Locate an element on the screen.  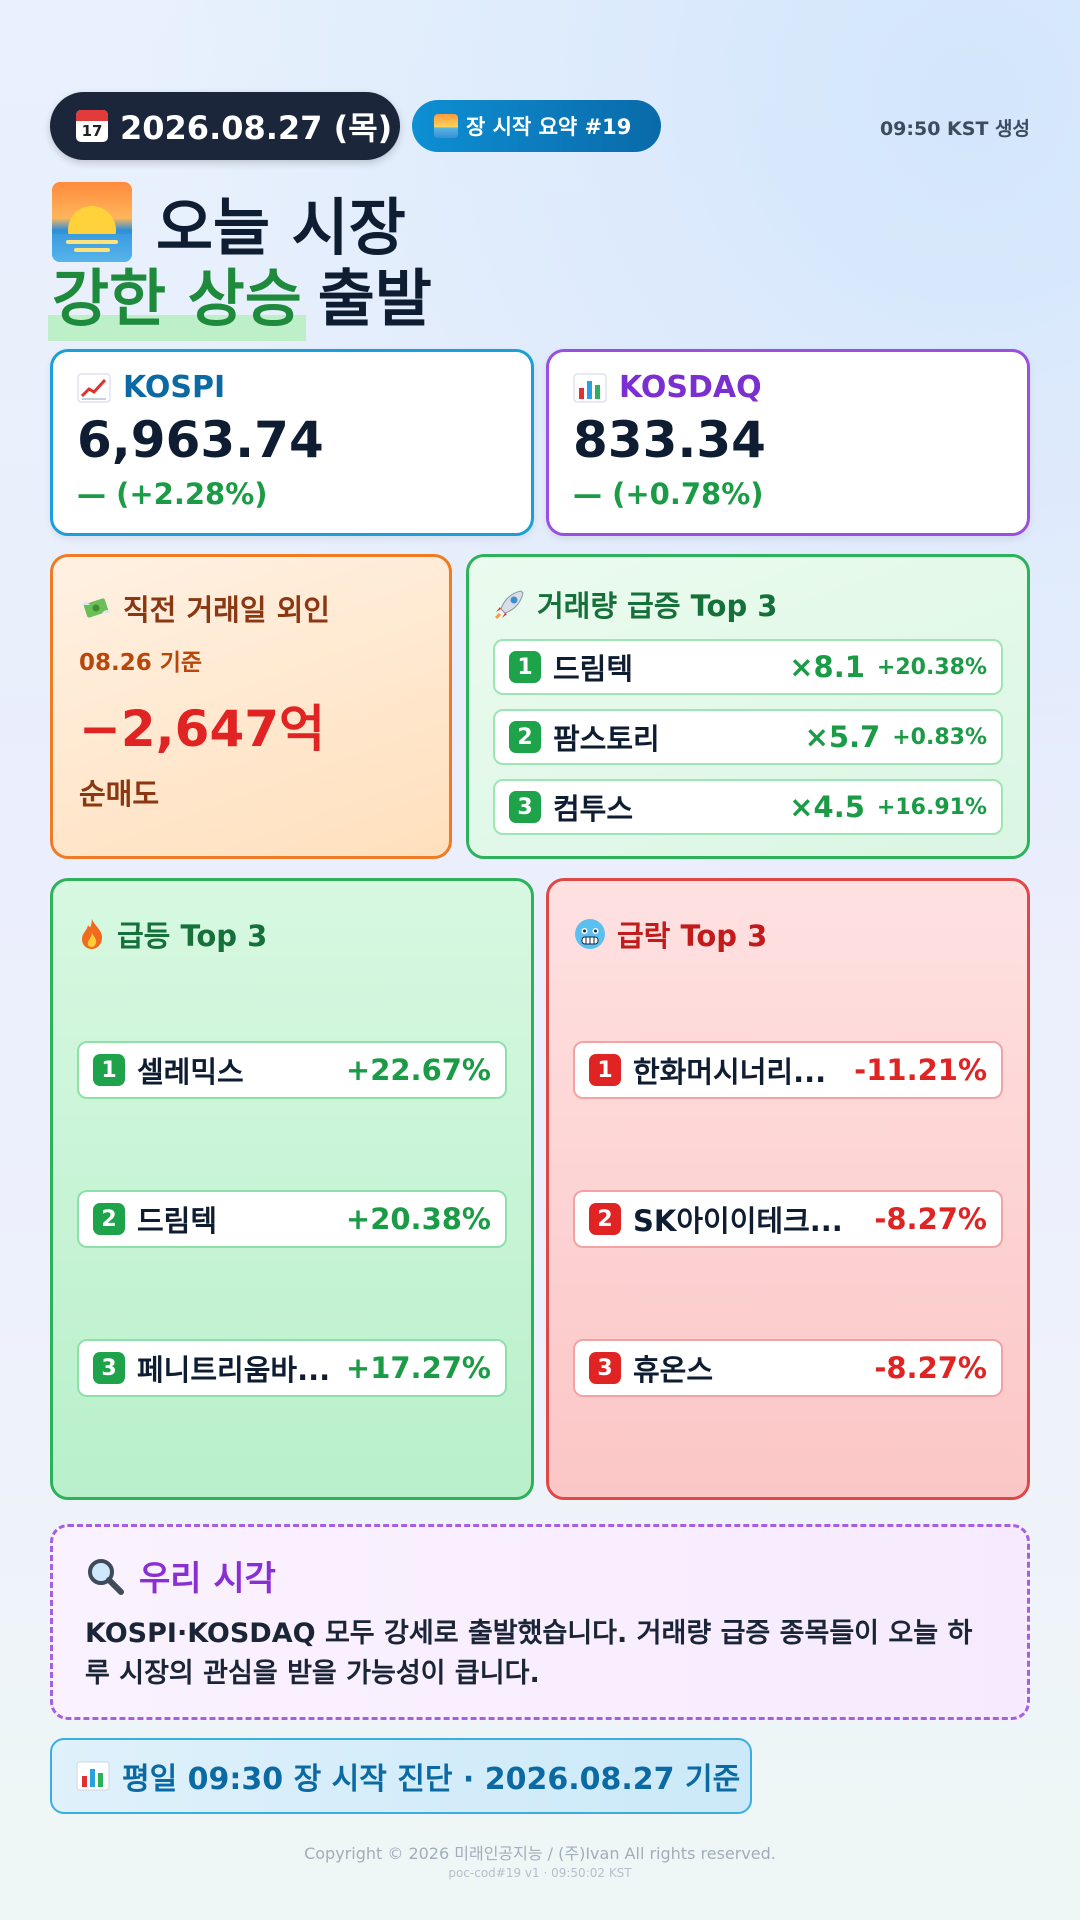
title-line2: 강한 상승 출발 is located at coordinates (242, 293).